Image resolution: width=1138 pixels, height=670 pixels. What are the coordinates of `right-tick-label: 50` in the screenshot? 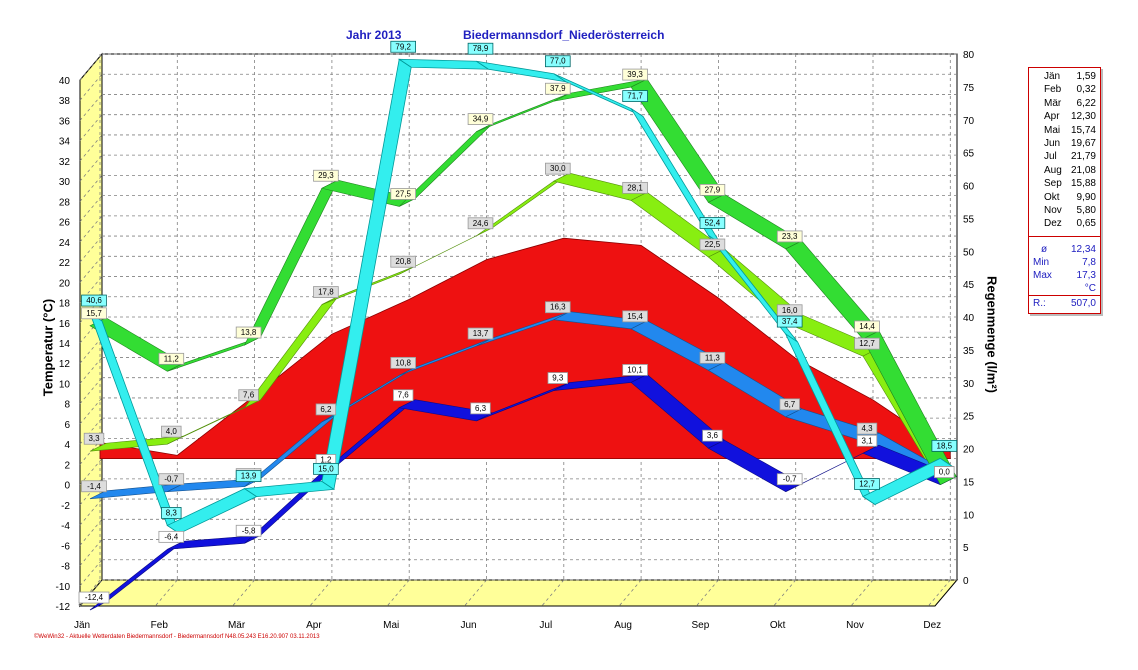 It's located at (969, 252).